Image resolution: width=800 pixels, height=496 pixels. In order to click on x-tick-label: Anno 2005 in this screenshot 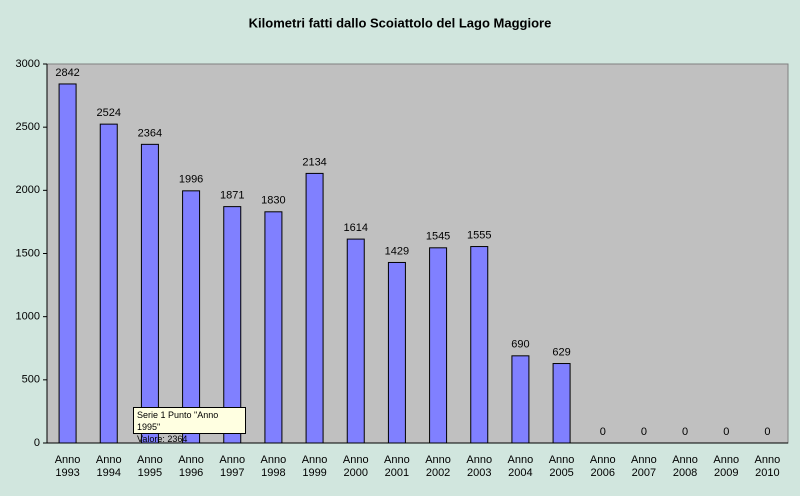, I will do `click(561, 466)`.